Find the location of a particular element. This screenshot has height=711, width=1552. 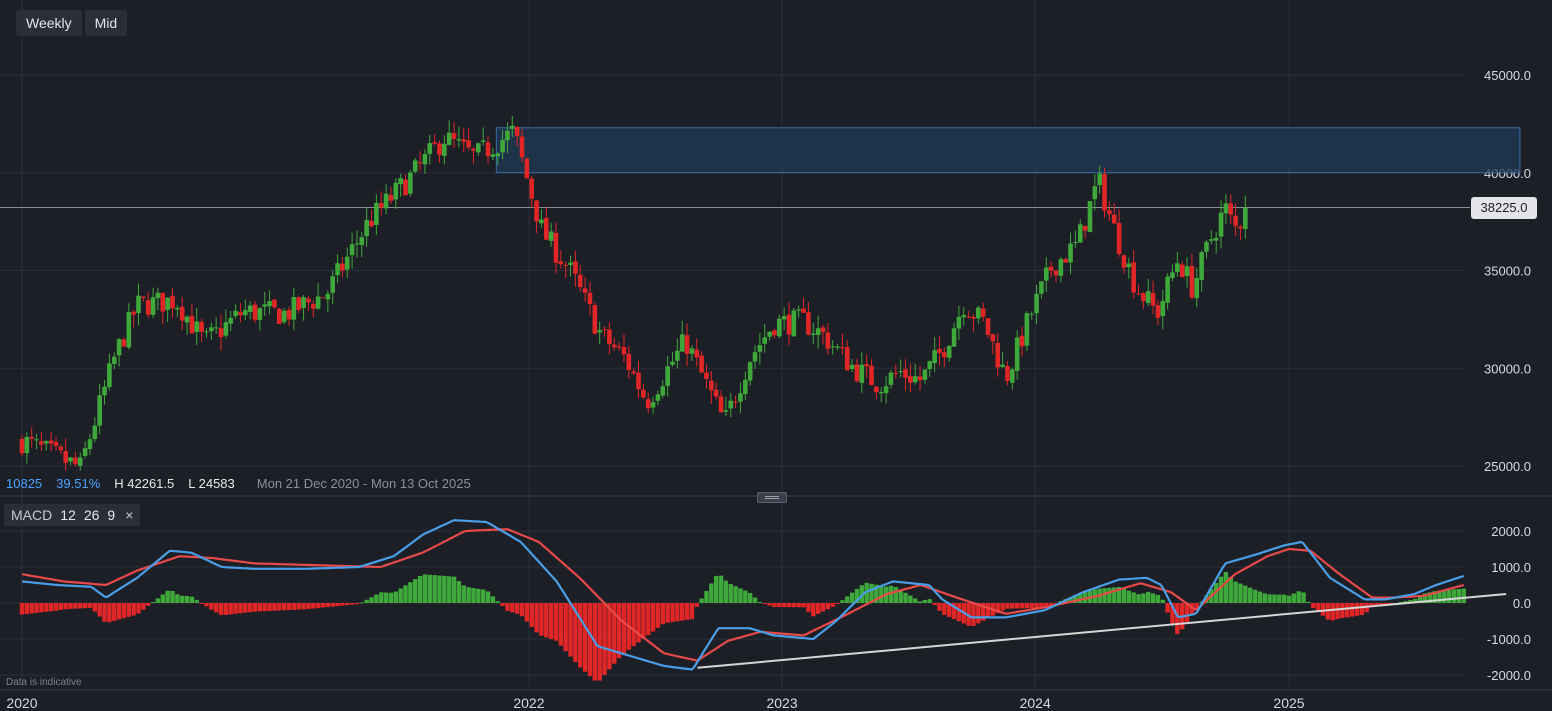

timeframe-button: Weekly is located at coordinates (49, 23).